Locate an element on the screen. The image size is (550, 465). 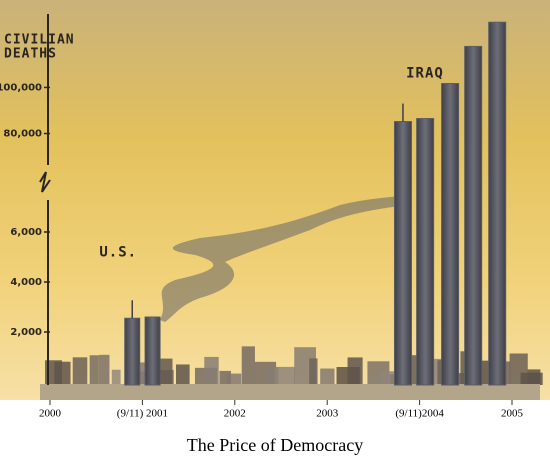
chart-title: The Price of Democracy is located at coordinates (275, 445).